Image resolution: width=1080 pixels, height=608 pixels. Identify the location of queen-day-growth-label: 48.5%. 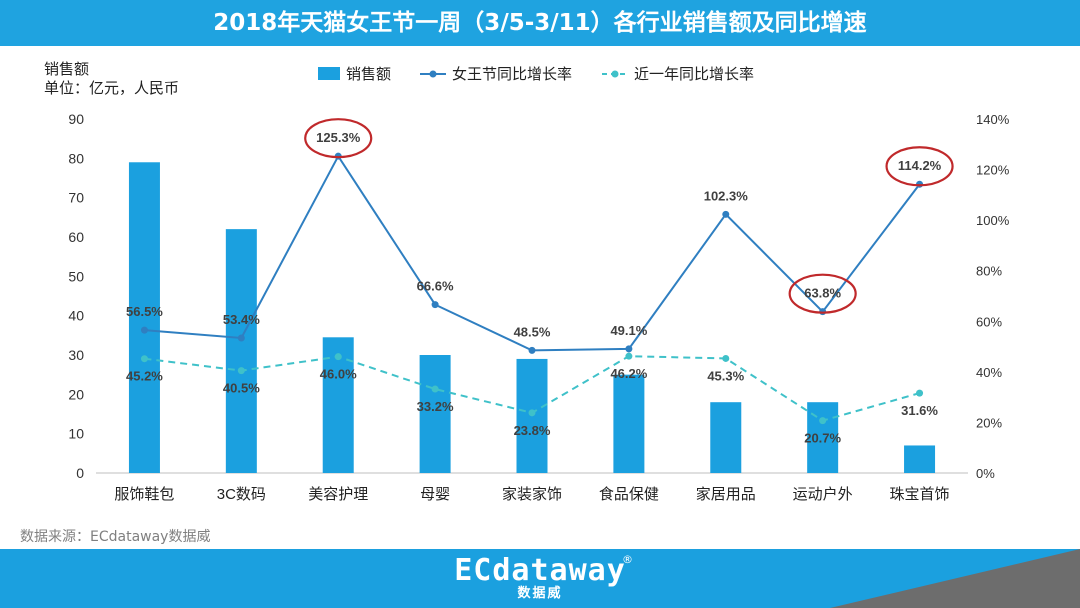
(532, 331).